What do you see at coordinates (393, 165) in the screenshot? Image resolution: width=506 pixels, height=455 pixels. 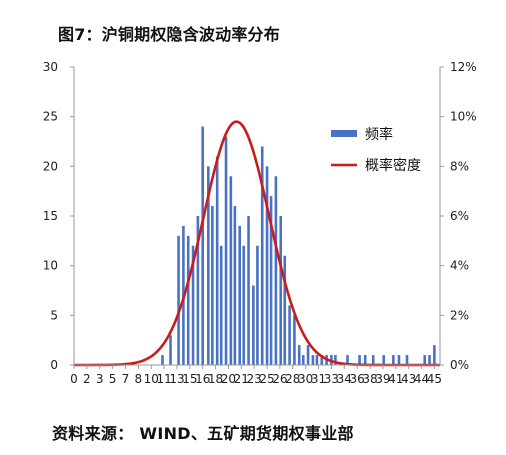 I see `legend-line-label: 概率密度` at bounding box center [393, 165].